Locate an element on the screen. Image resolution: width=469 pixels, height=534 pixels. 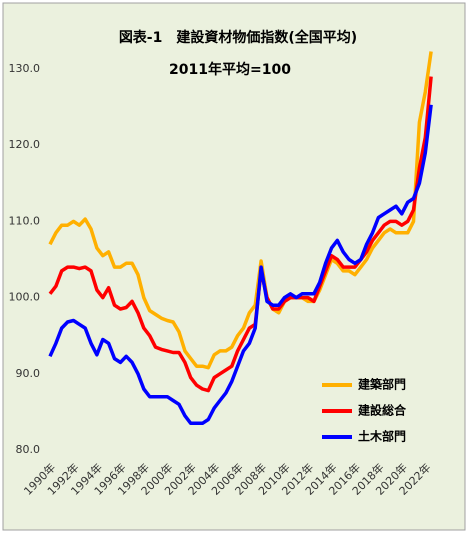
y-tick-label: 80.0 is located at coordinates (28, 449).